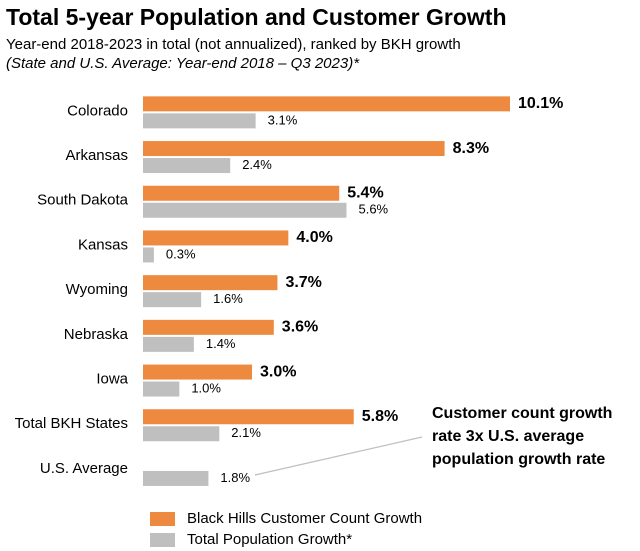 The height and width of the screenshot is (551, 640). I want to click on value-label: 1.8%, so click(235, 477).